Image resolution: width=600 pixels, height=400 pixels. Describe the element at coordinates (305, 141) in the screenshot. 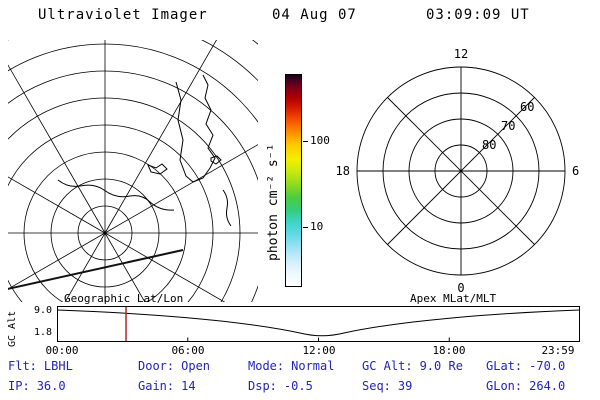

I see `colorbar-tick-100-mark` at that location.